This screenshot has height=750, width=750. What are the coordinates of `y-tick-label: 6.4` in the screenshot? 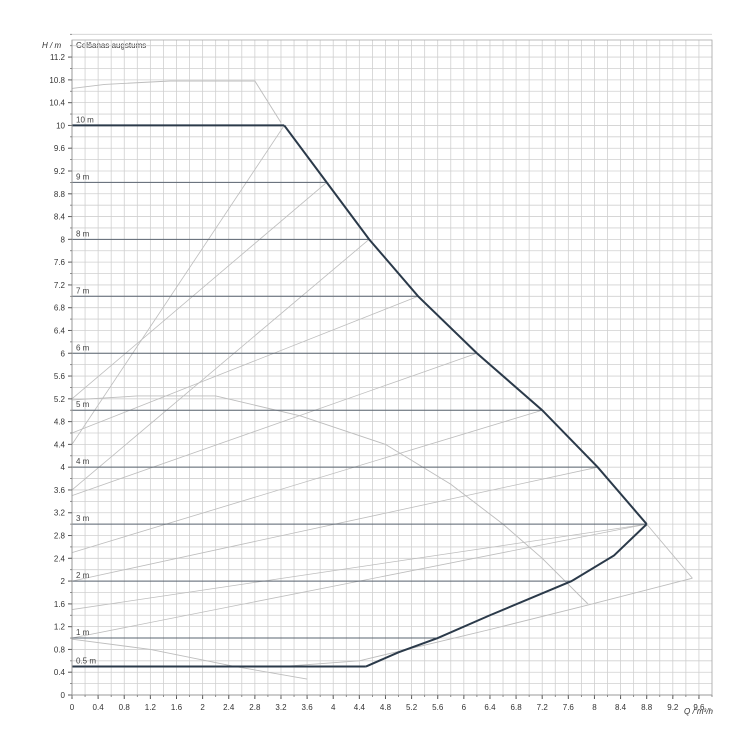 It's located at (60, 330).